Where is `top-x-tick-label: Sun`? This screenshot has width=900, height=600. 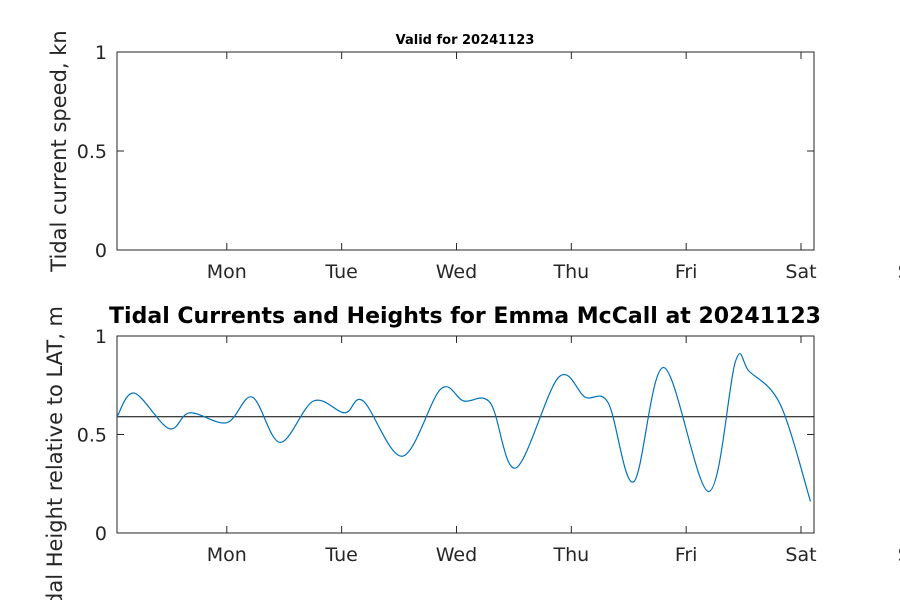 top-x-tick-label: Sun is located at coordinates (899, 272).